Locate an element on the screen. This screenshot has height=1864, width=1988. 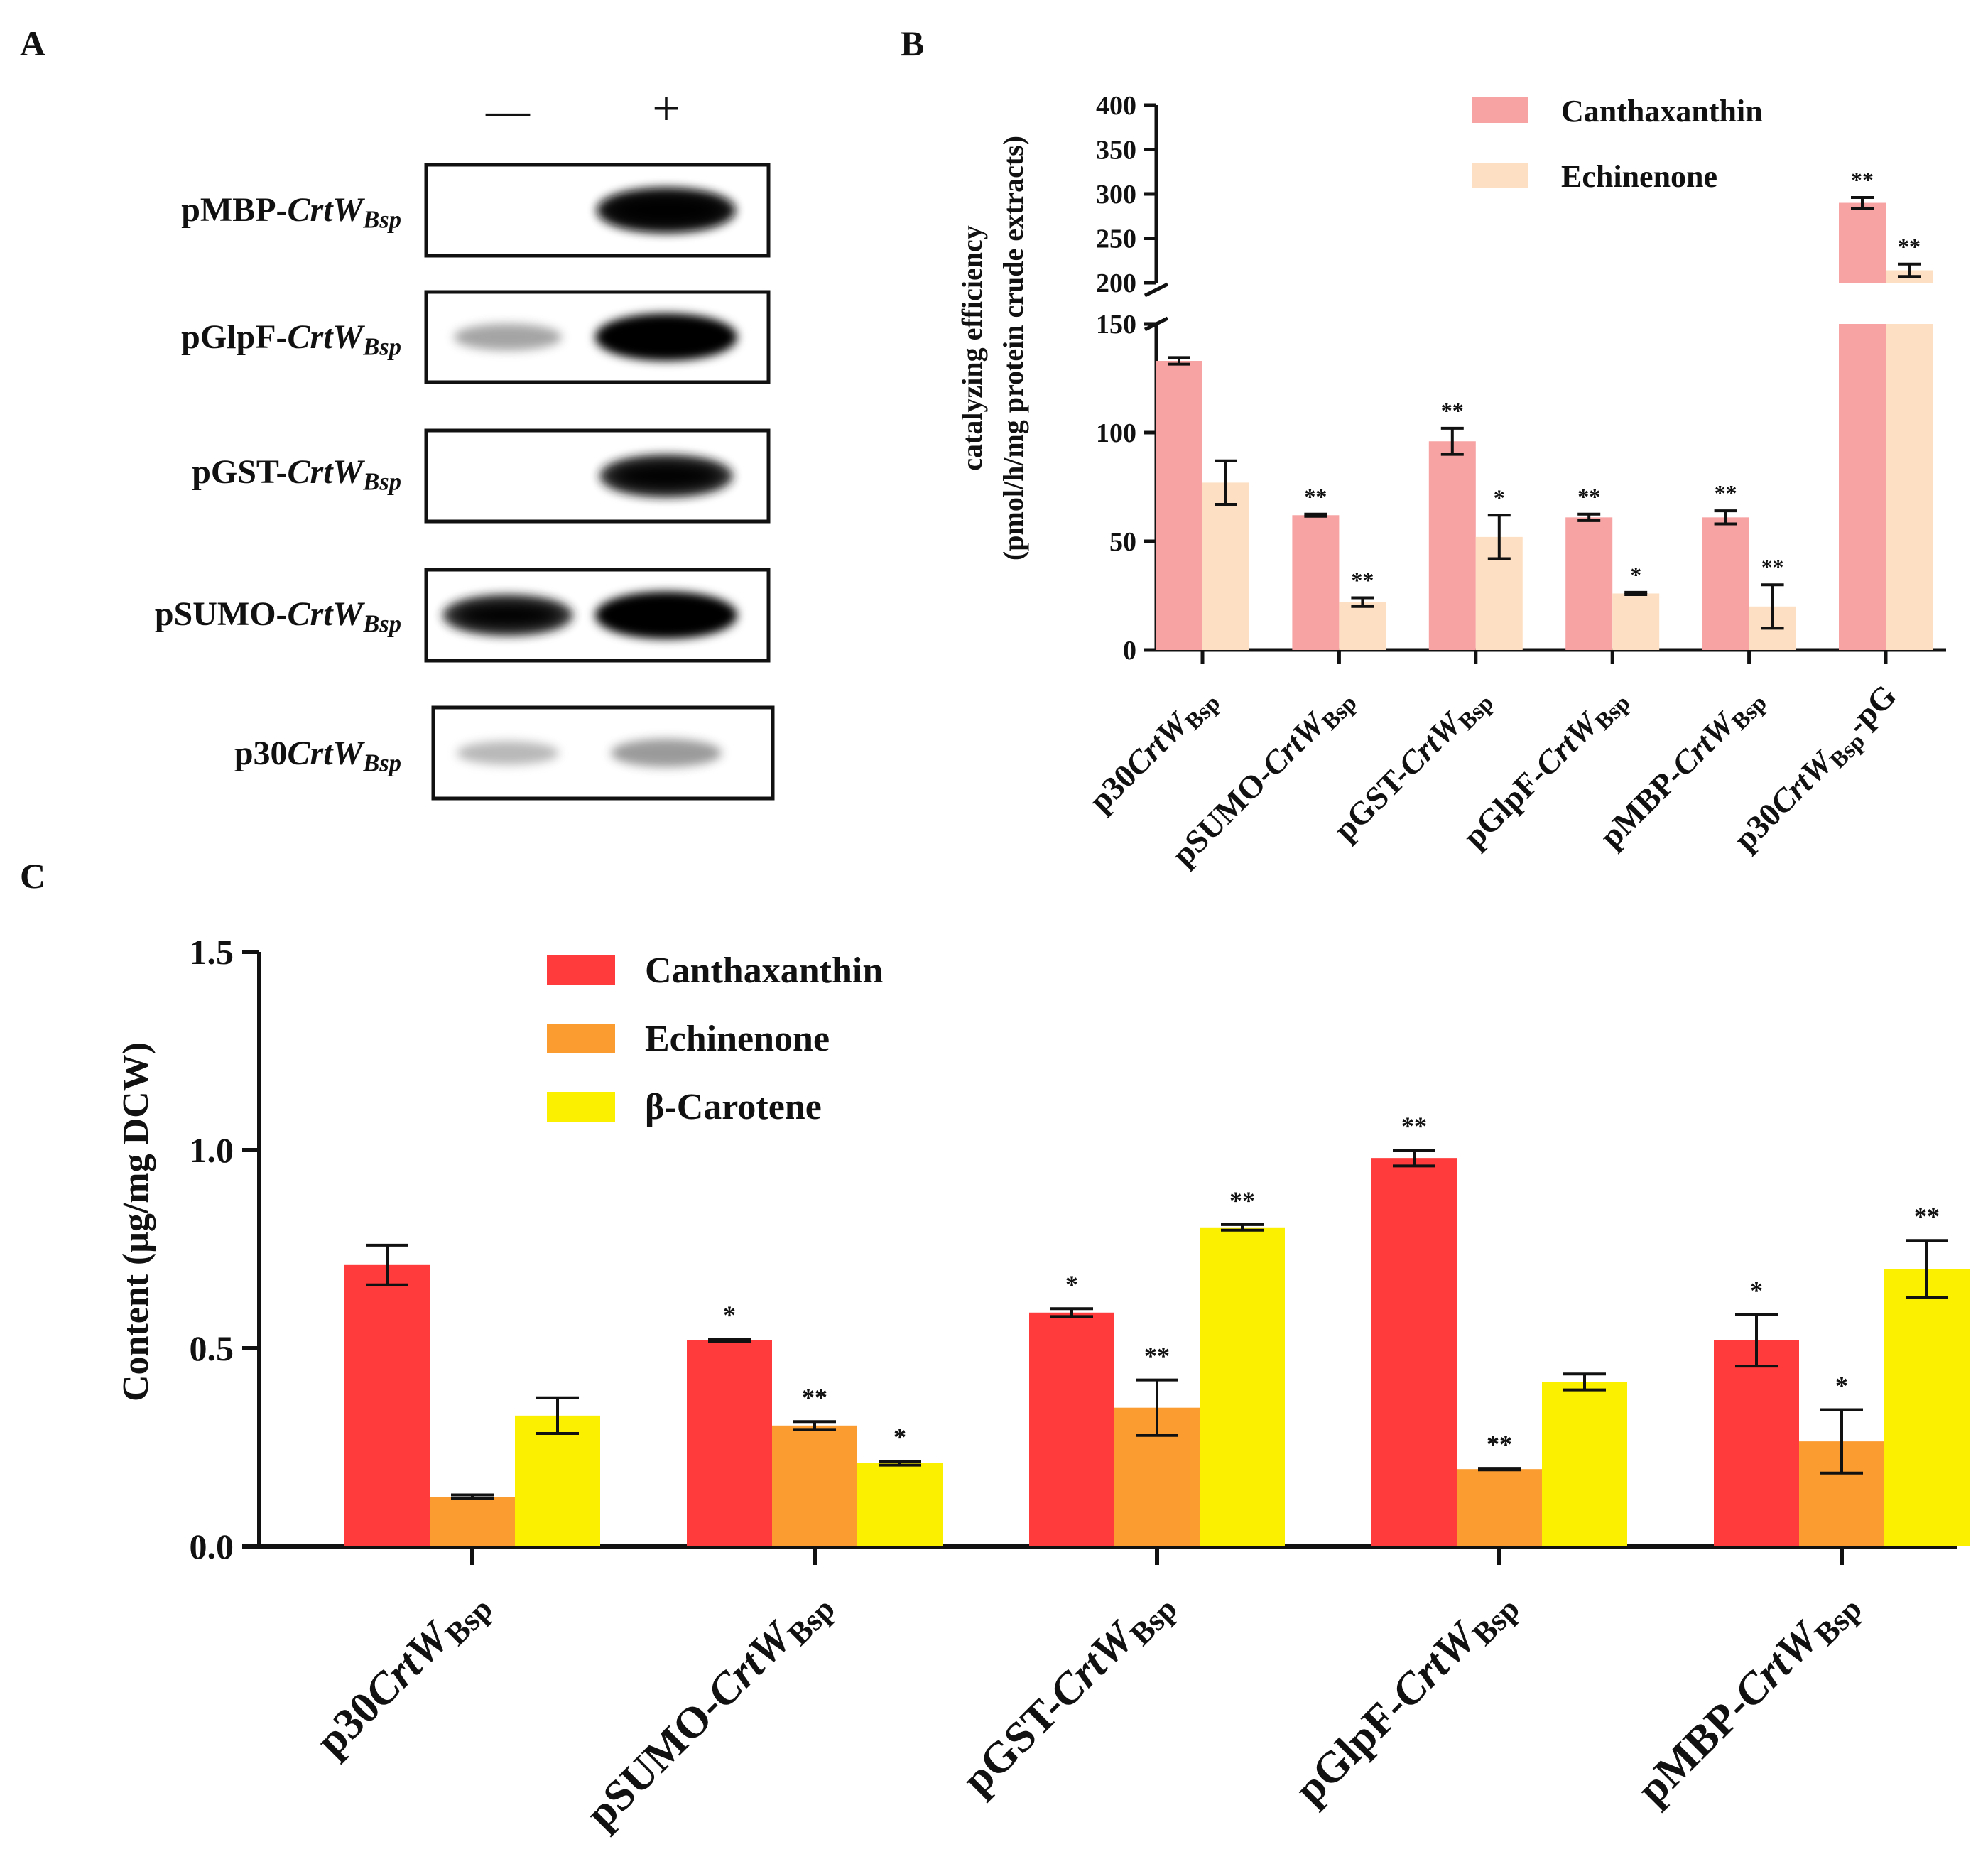
chart-c-xtick-label-prefix: pGlpF- is located at coordinates (1351, 1748).